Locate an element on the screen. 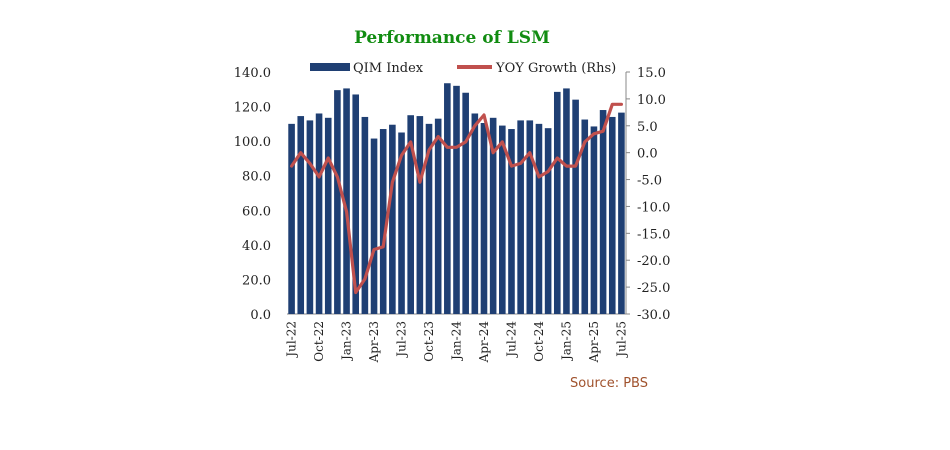 The width and height of the screenshot is (950, 450). legend-swatch-qim-index is located at coordinates (330, 67).